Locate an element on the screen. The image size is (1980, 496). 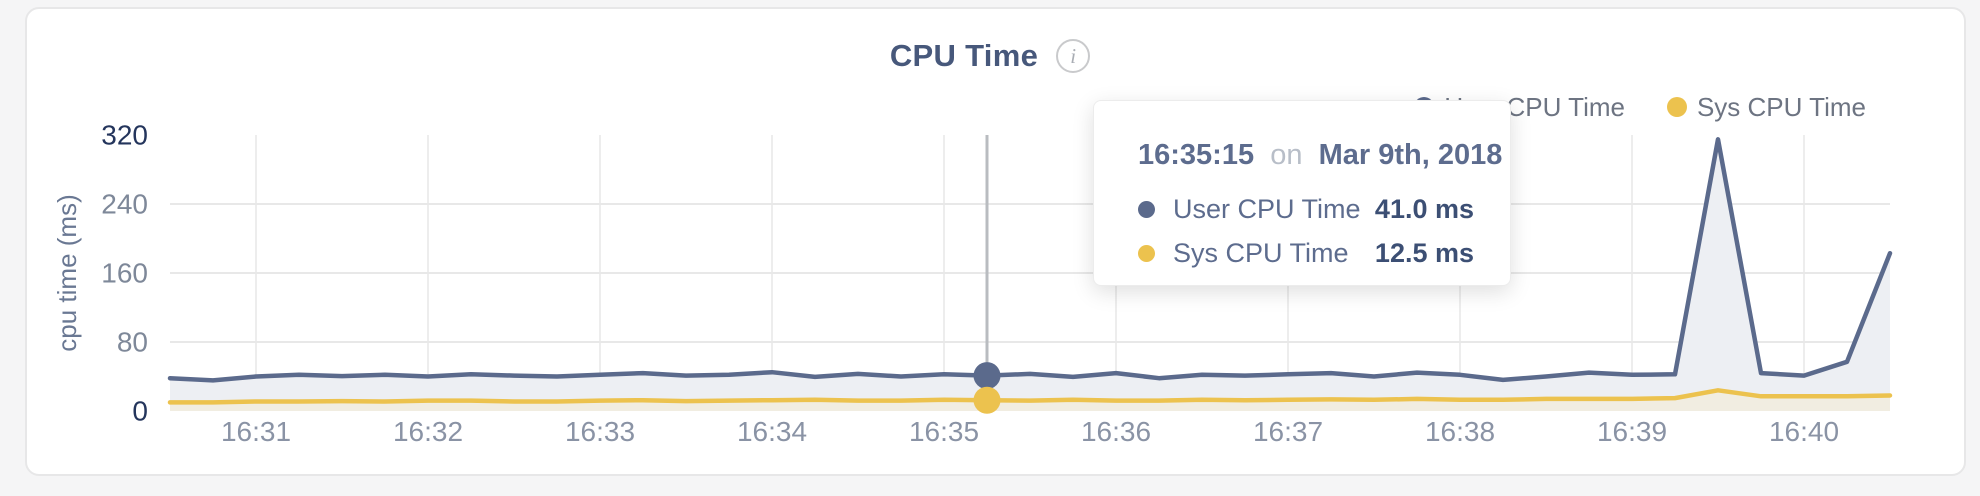
x-axis-tick-label: 16:40 is located at coordinates (1804, 431).